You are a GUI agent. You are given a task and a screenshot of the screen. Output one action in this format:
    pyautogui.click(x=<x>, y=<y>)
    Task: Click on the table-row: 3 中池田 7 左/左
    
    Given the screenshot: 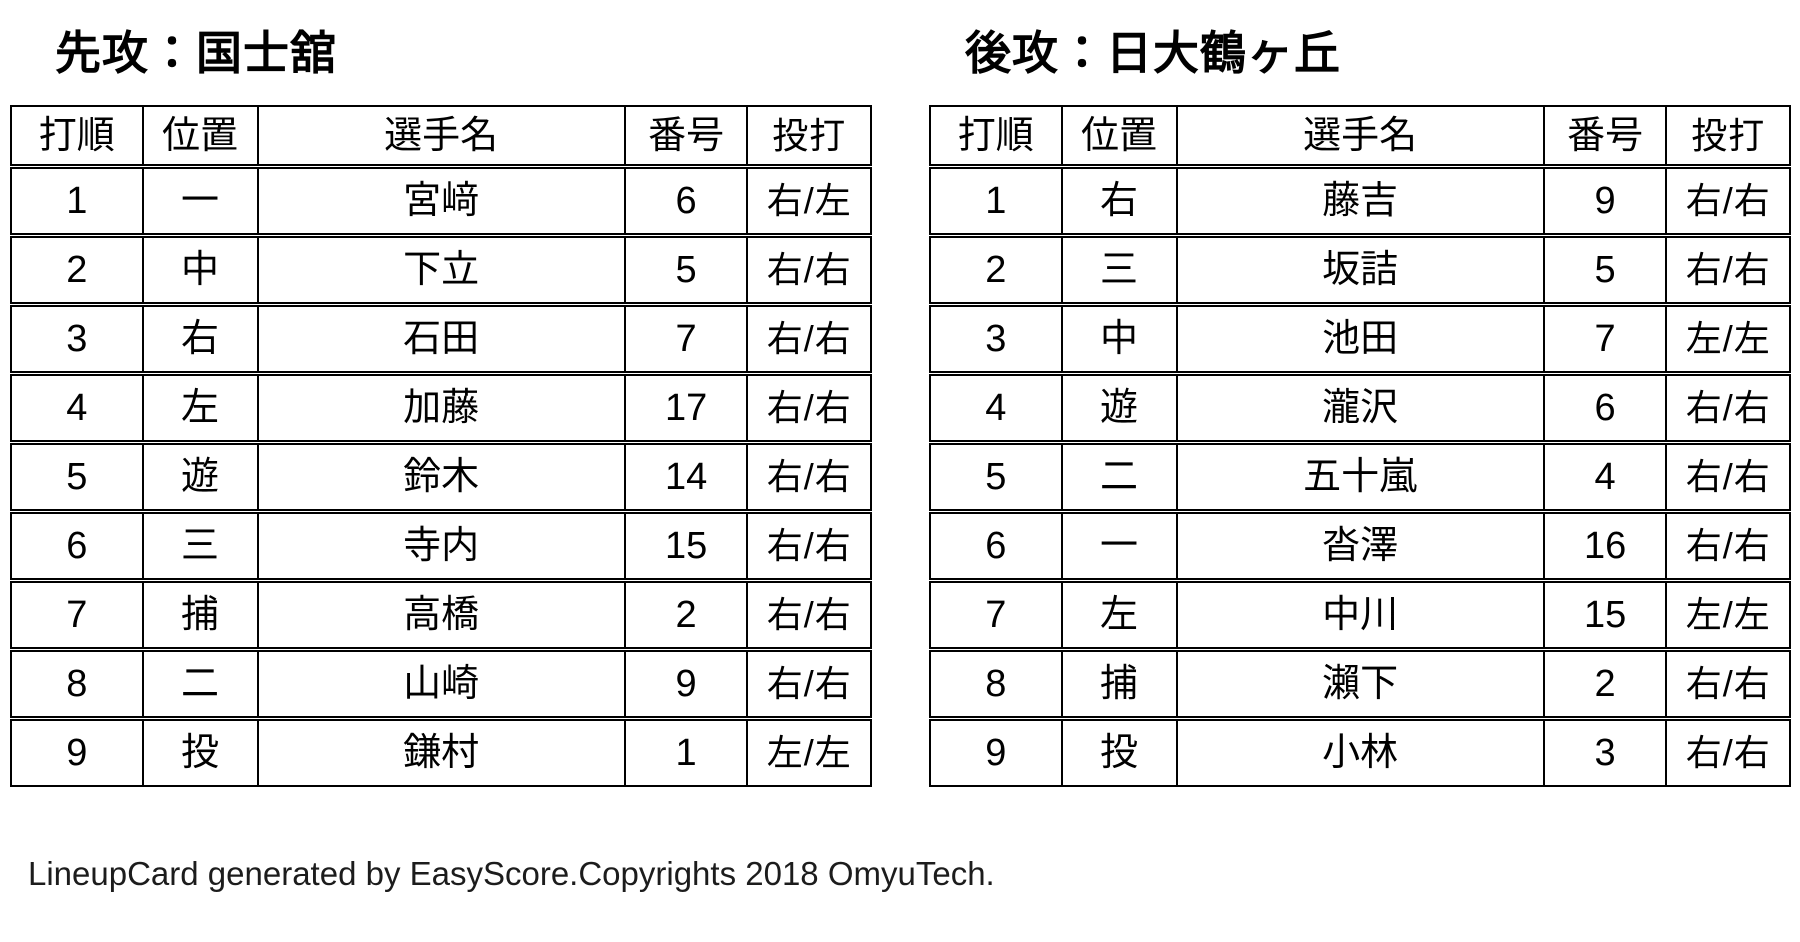 What is the action you would take?
    pyautogui.click(x=1360, y=339)
    